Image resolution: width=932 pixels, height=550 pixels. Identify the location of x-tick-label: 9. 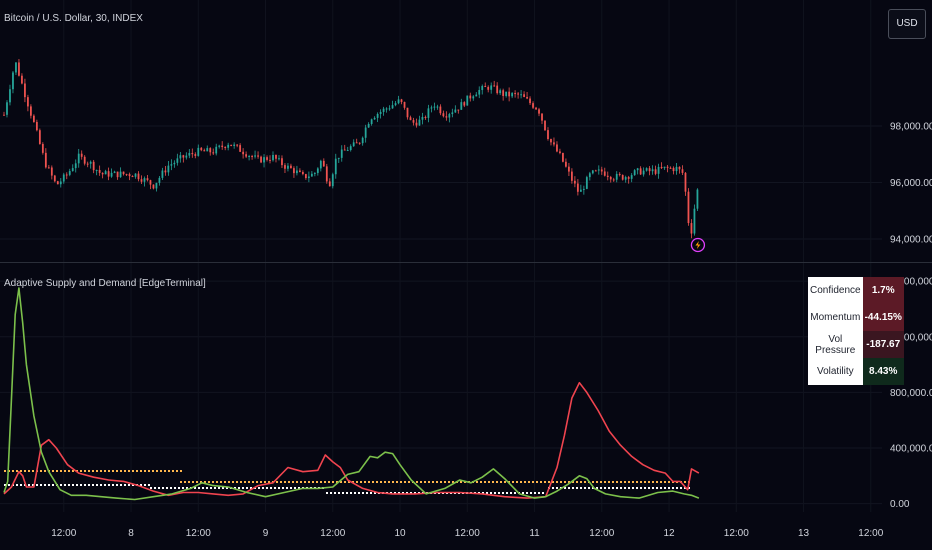
(266, 533).